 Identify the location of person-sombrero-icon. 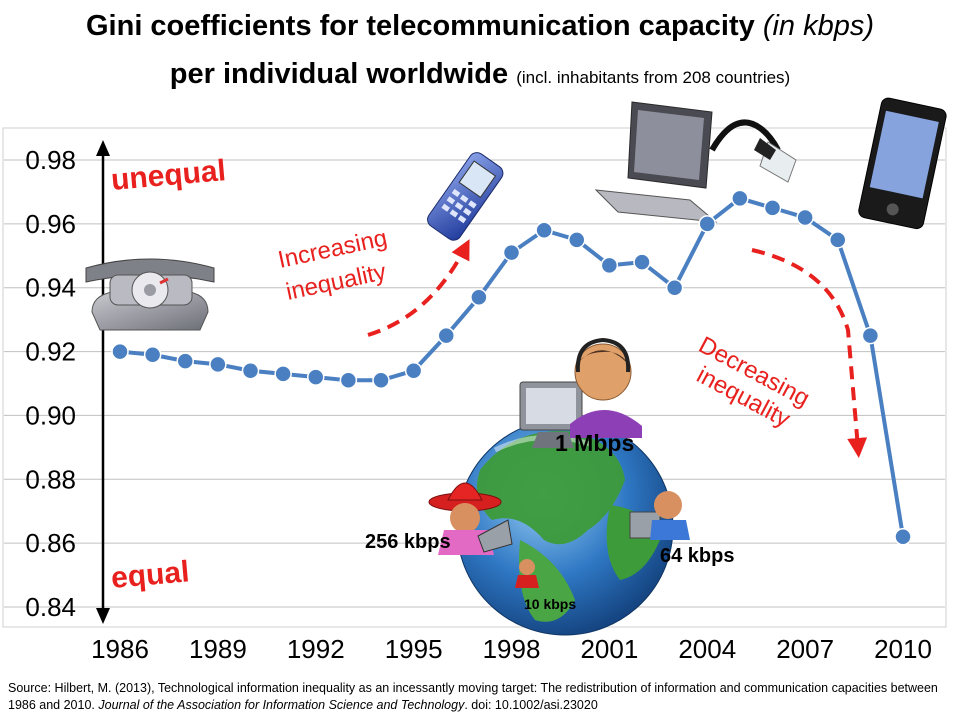
(470, 518).